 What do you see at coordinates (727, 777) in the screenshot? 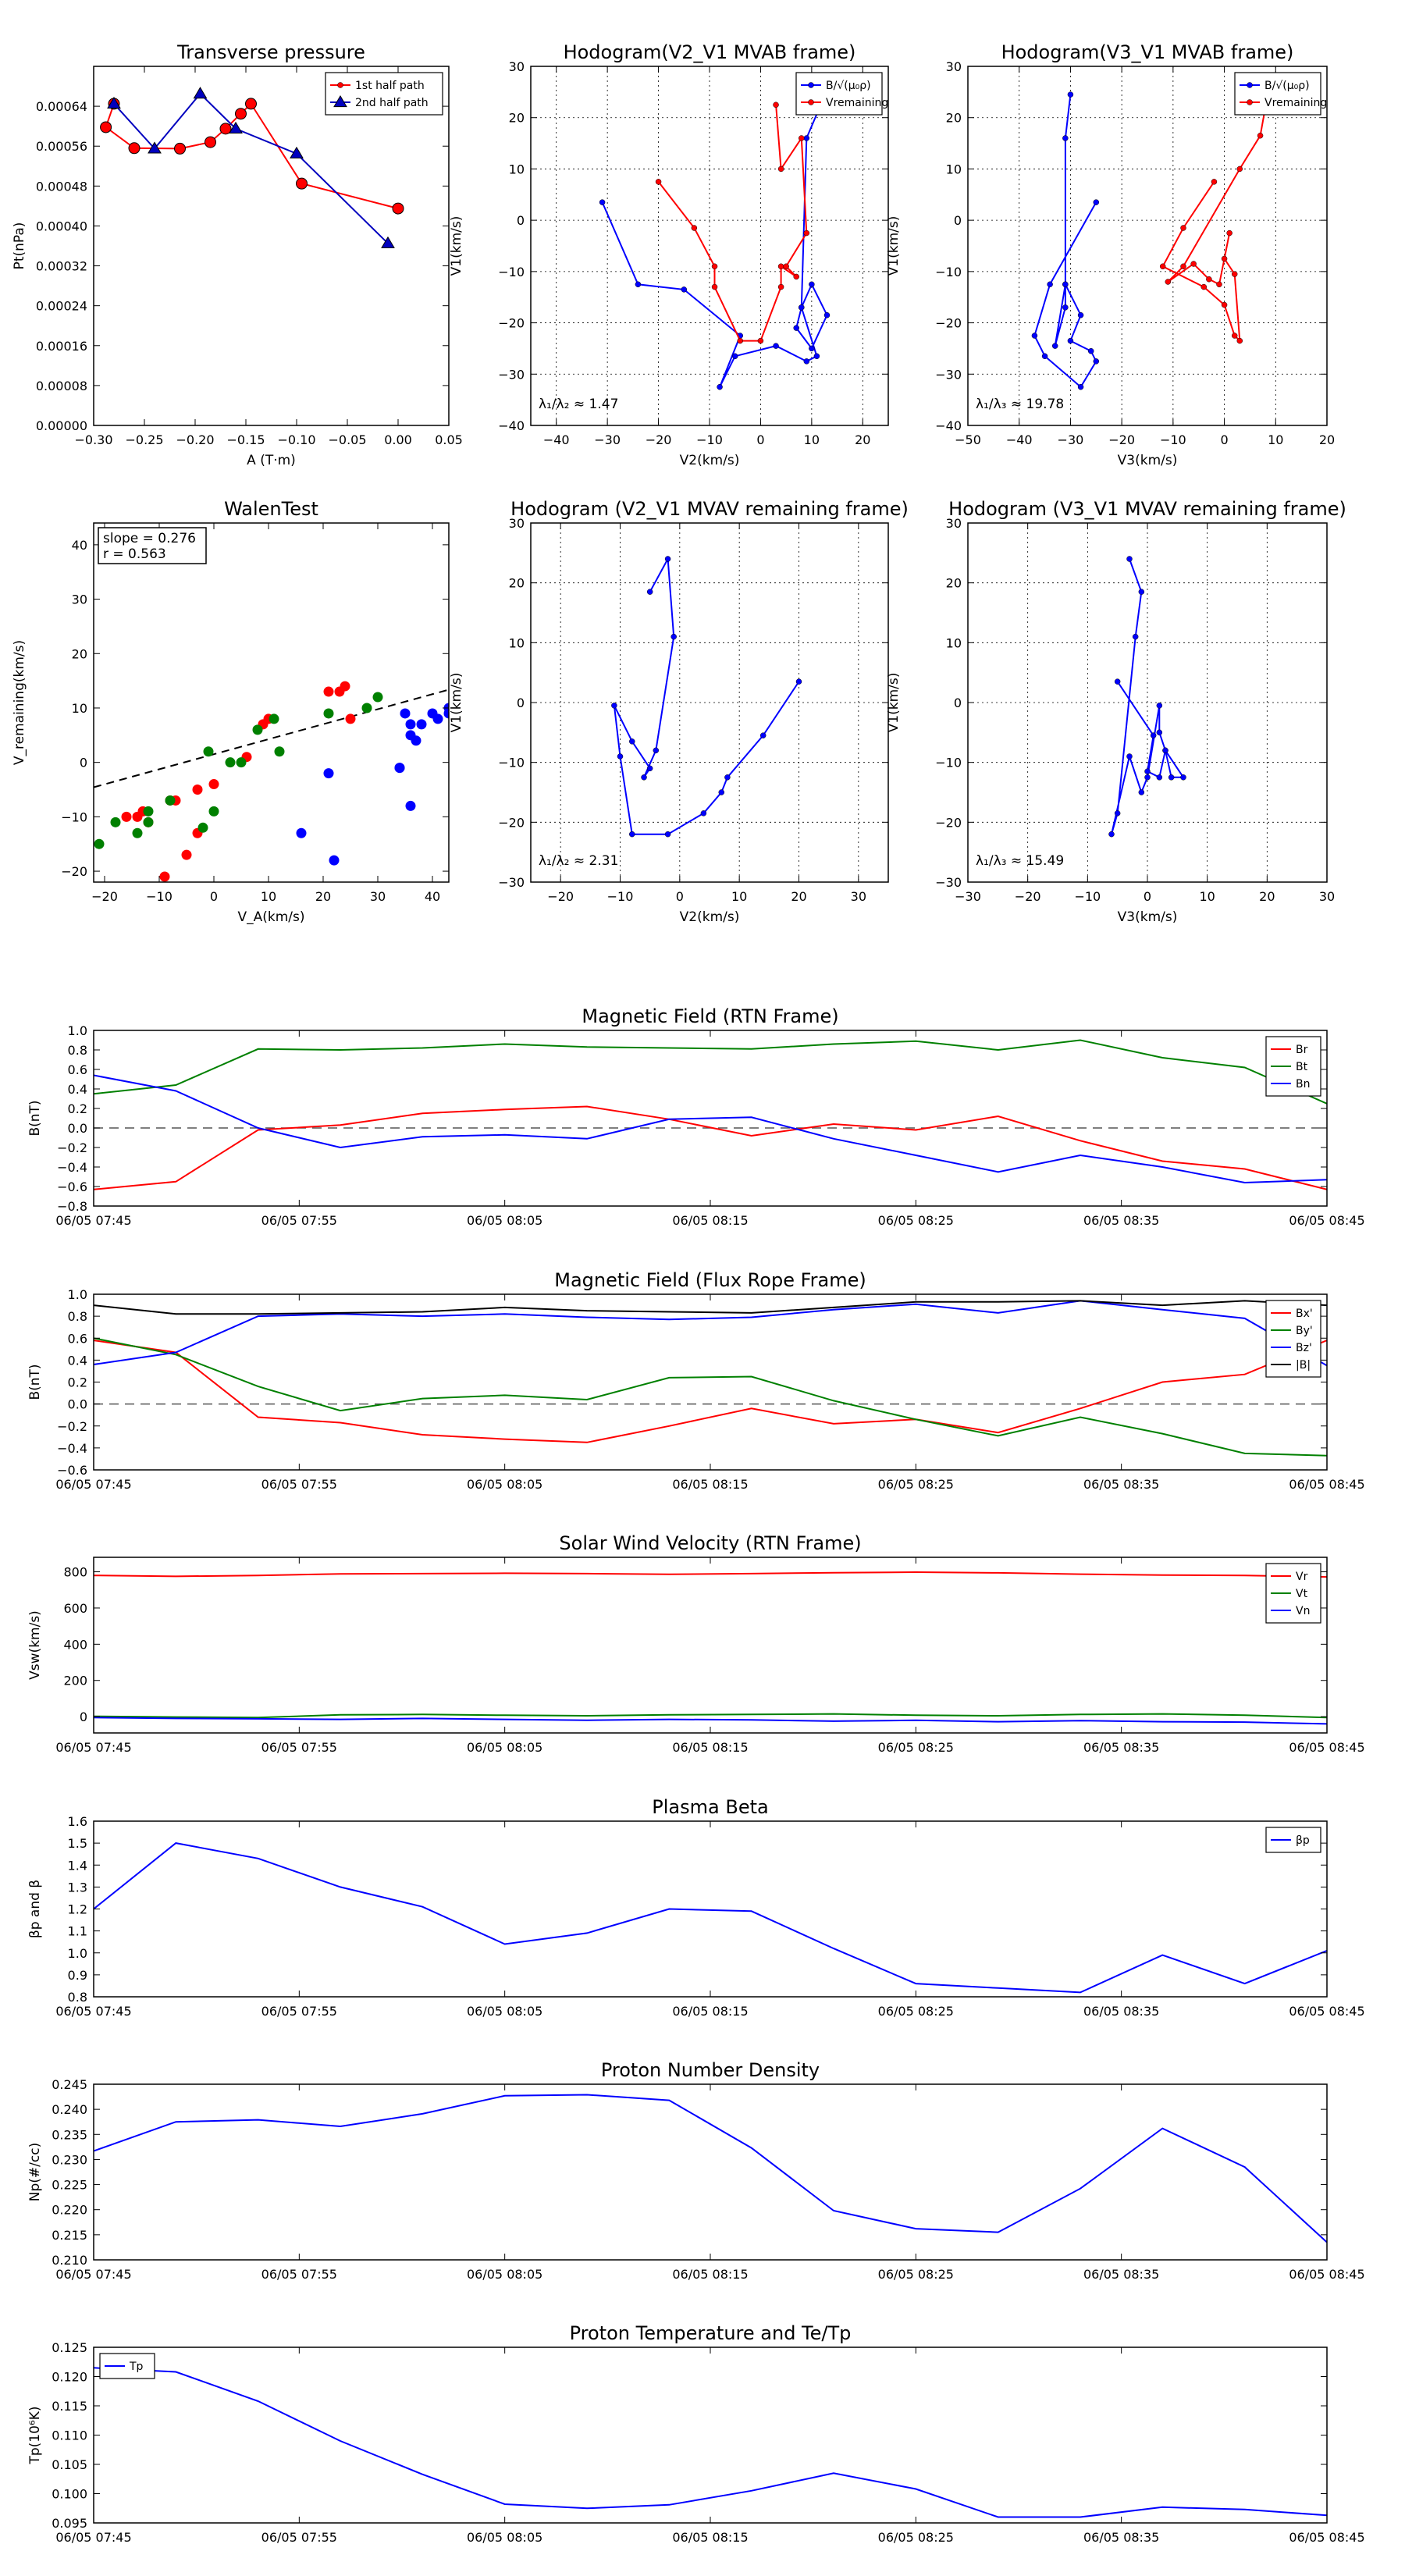
I see `data-point-hodogram-v2-mvav` at bounding box center [727, 777].